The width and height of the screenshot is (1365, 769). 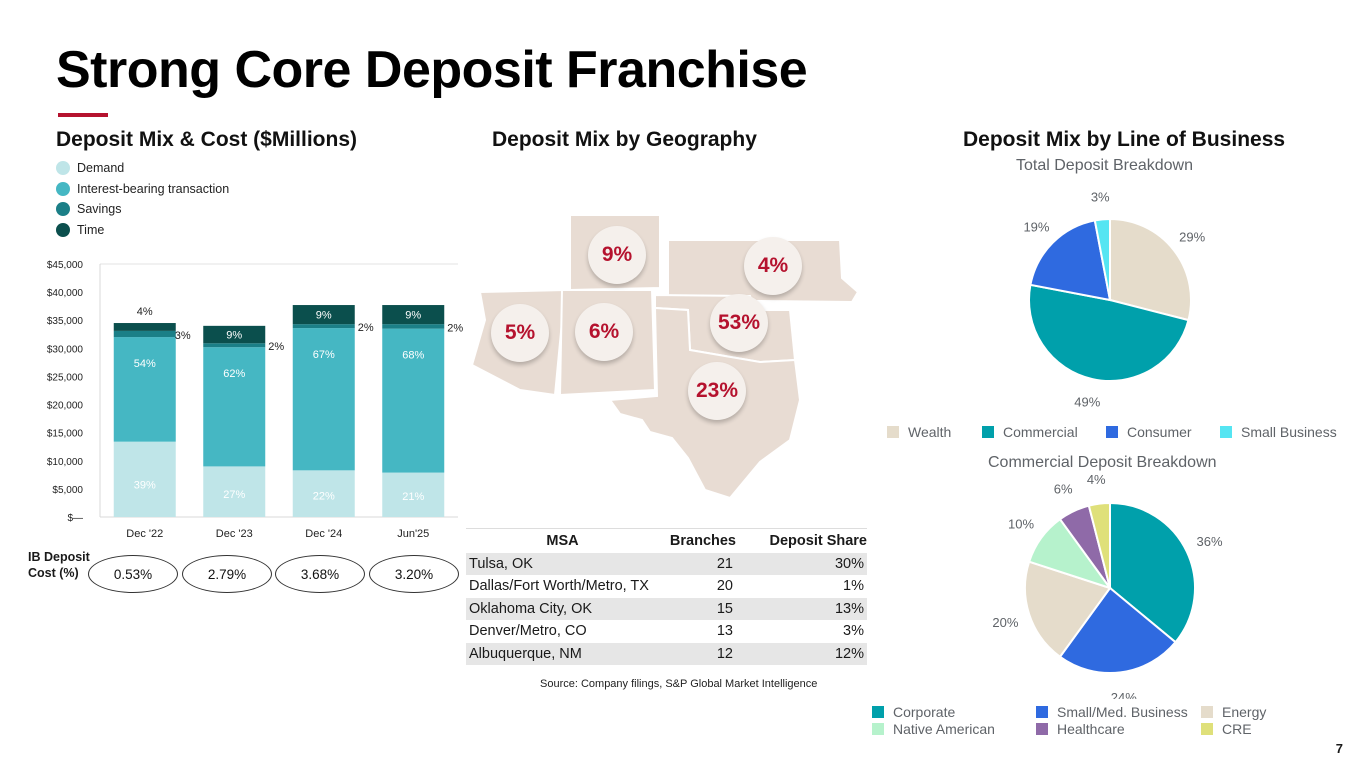 I want to click on map-badge-arizona: 5%, so click(x=520, y=333).